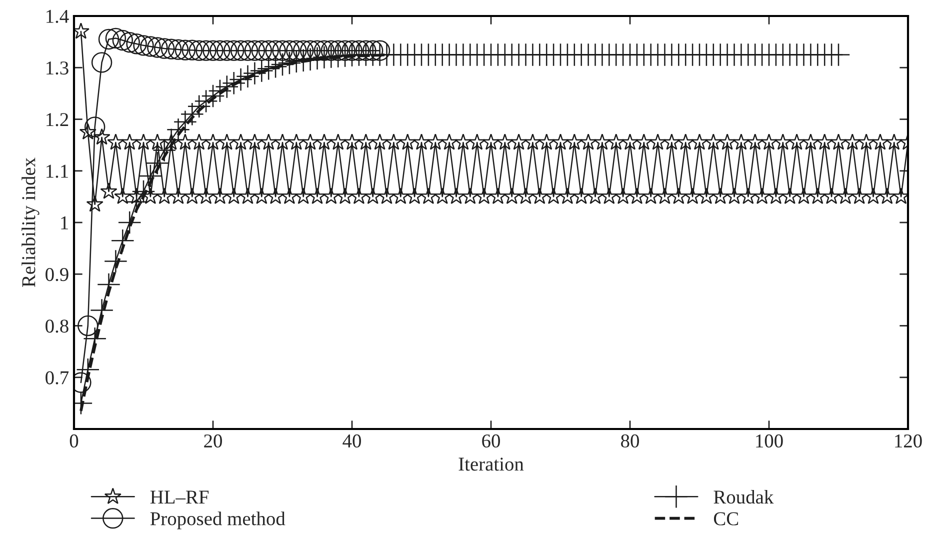  What do you see at coordinates (179, 497) in the screenshot?
I see `legend-label: HL–RF` at bounding box center [179, 497].